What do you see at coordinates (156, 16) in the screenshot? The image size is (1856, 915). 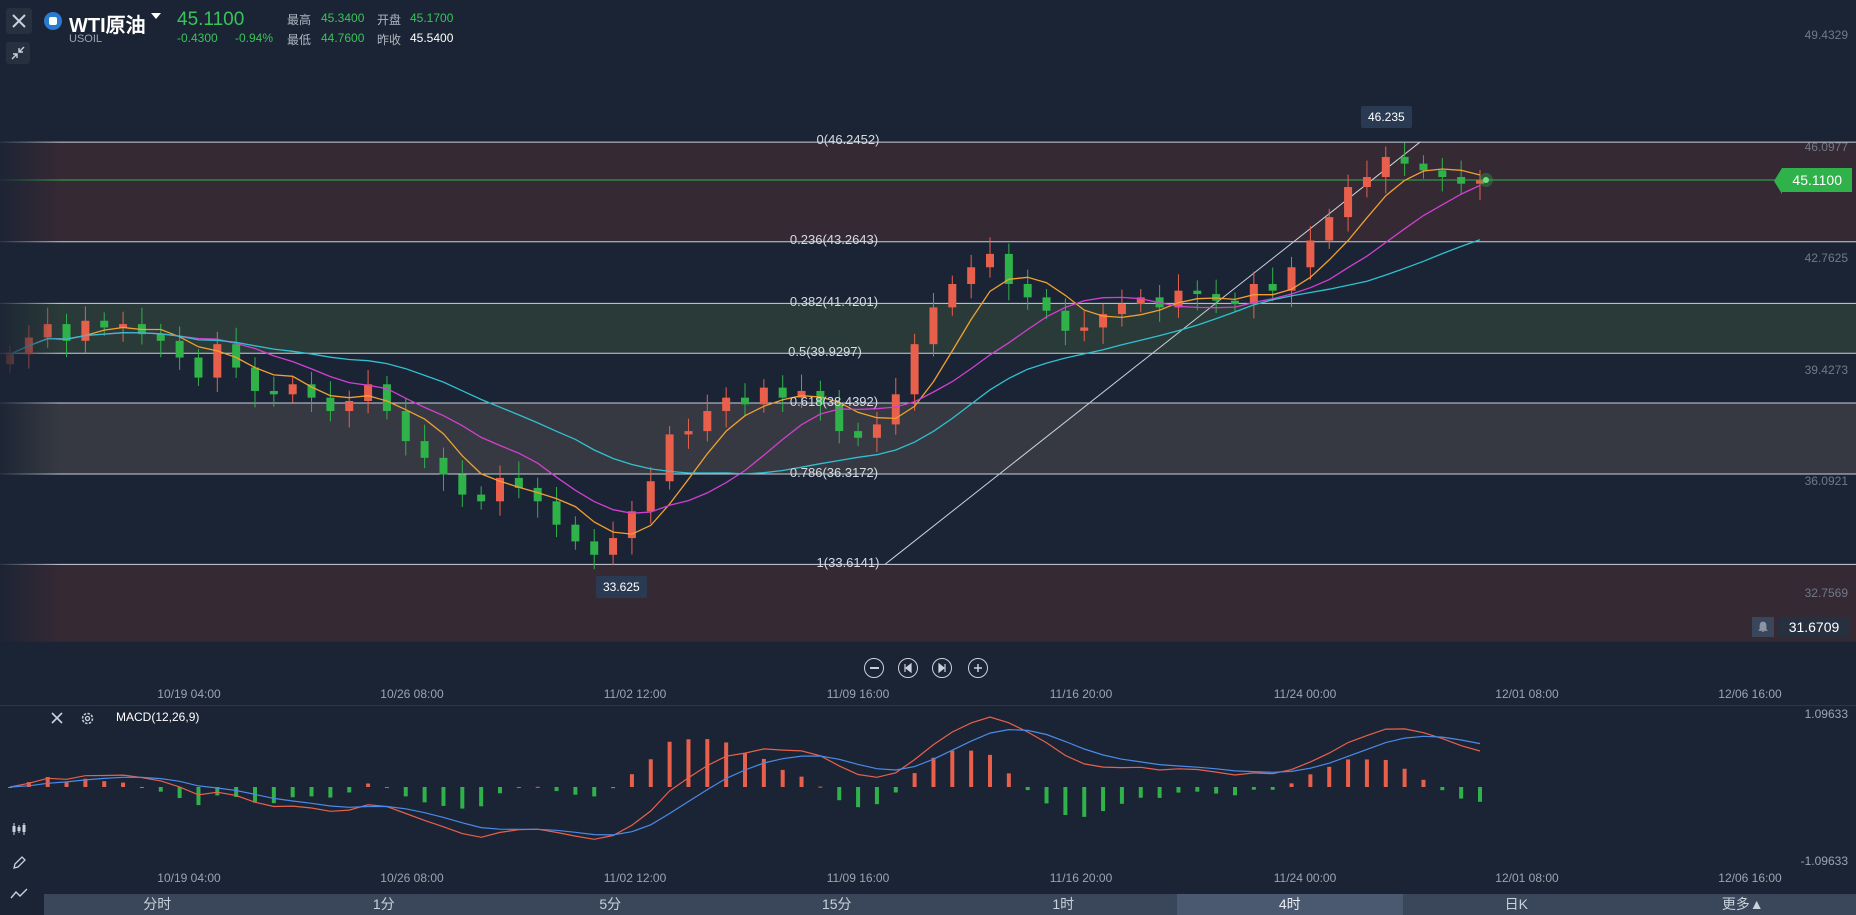 I see `symbol-dropdown-icon` at bounding box center [156, 16].